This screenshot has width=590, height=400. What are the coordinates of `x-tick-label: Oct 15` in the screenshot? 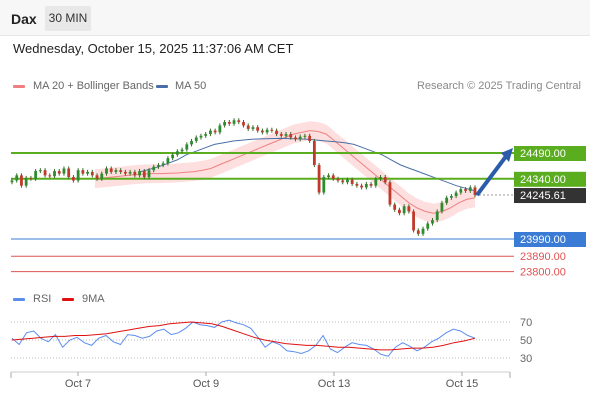 It's located at (462, 384).